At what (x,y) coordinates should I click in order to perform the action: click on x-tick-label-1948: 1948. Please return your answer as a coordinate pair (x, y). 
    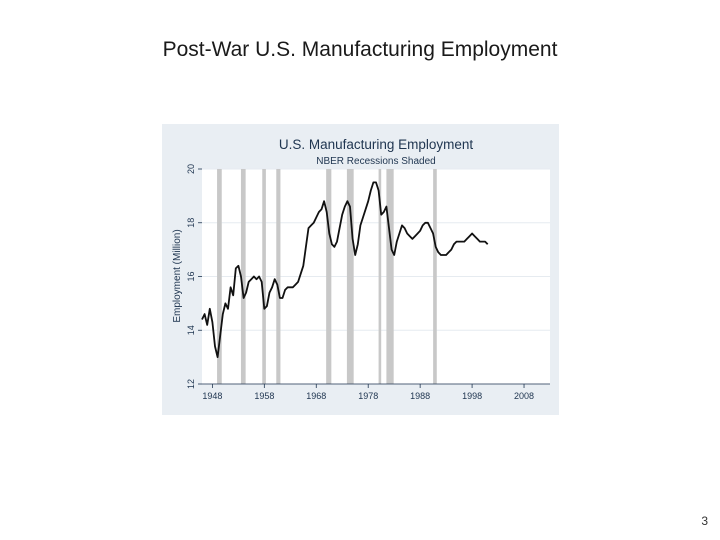
    Looking at the image, I should click on (212, 396).